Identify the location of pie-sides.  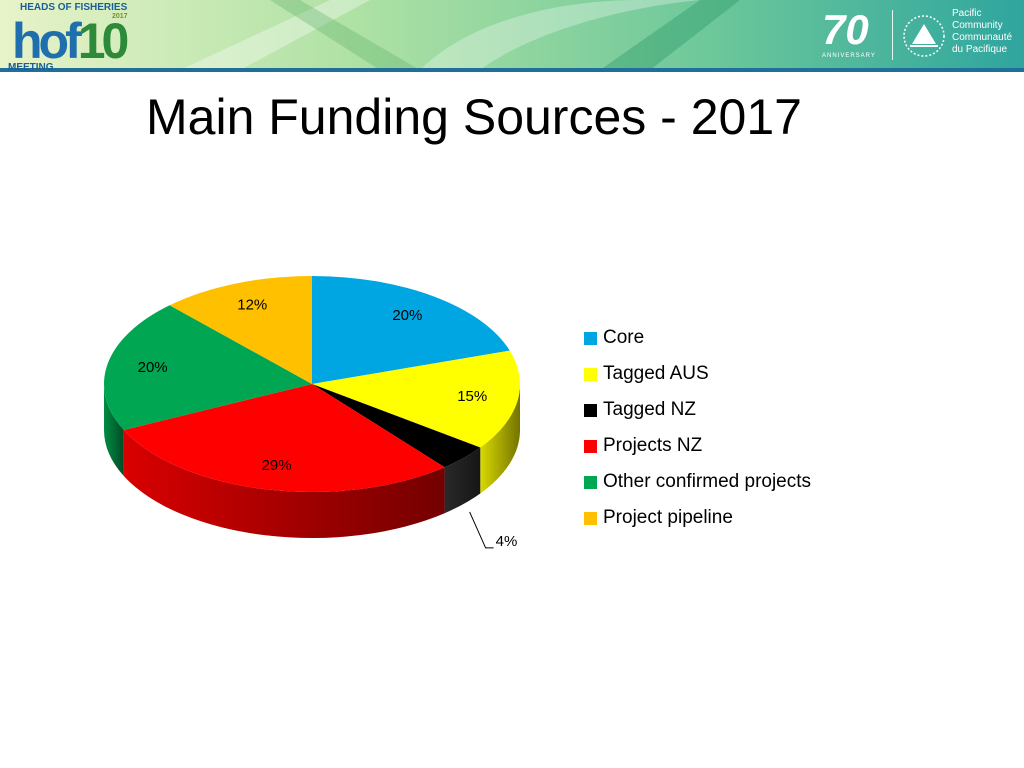
(312, 461).